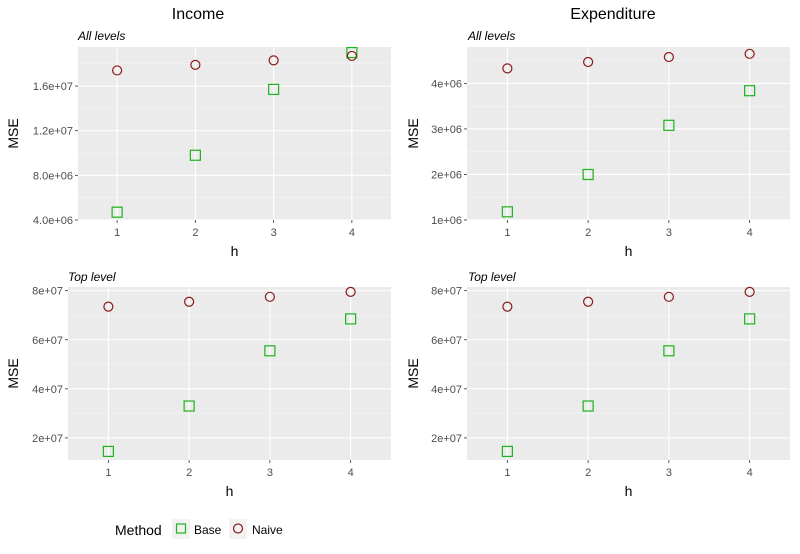  What do you see at coordinates (446, 84) in the screenshot?
I see `y-tick-label: 4e+06` at bounding box center [446, 84].